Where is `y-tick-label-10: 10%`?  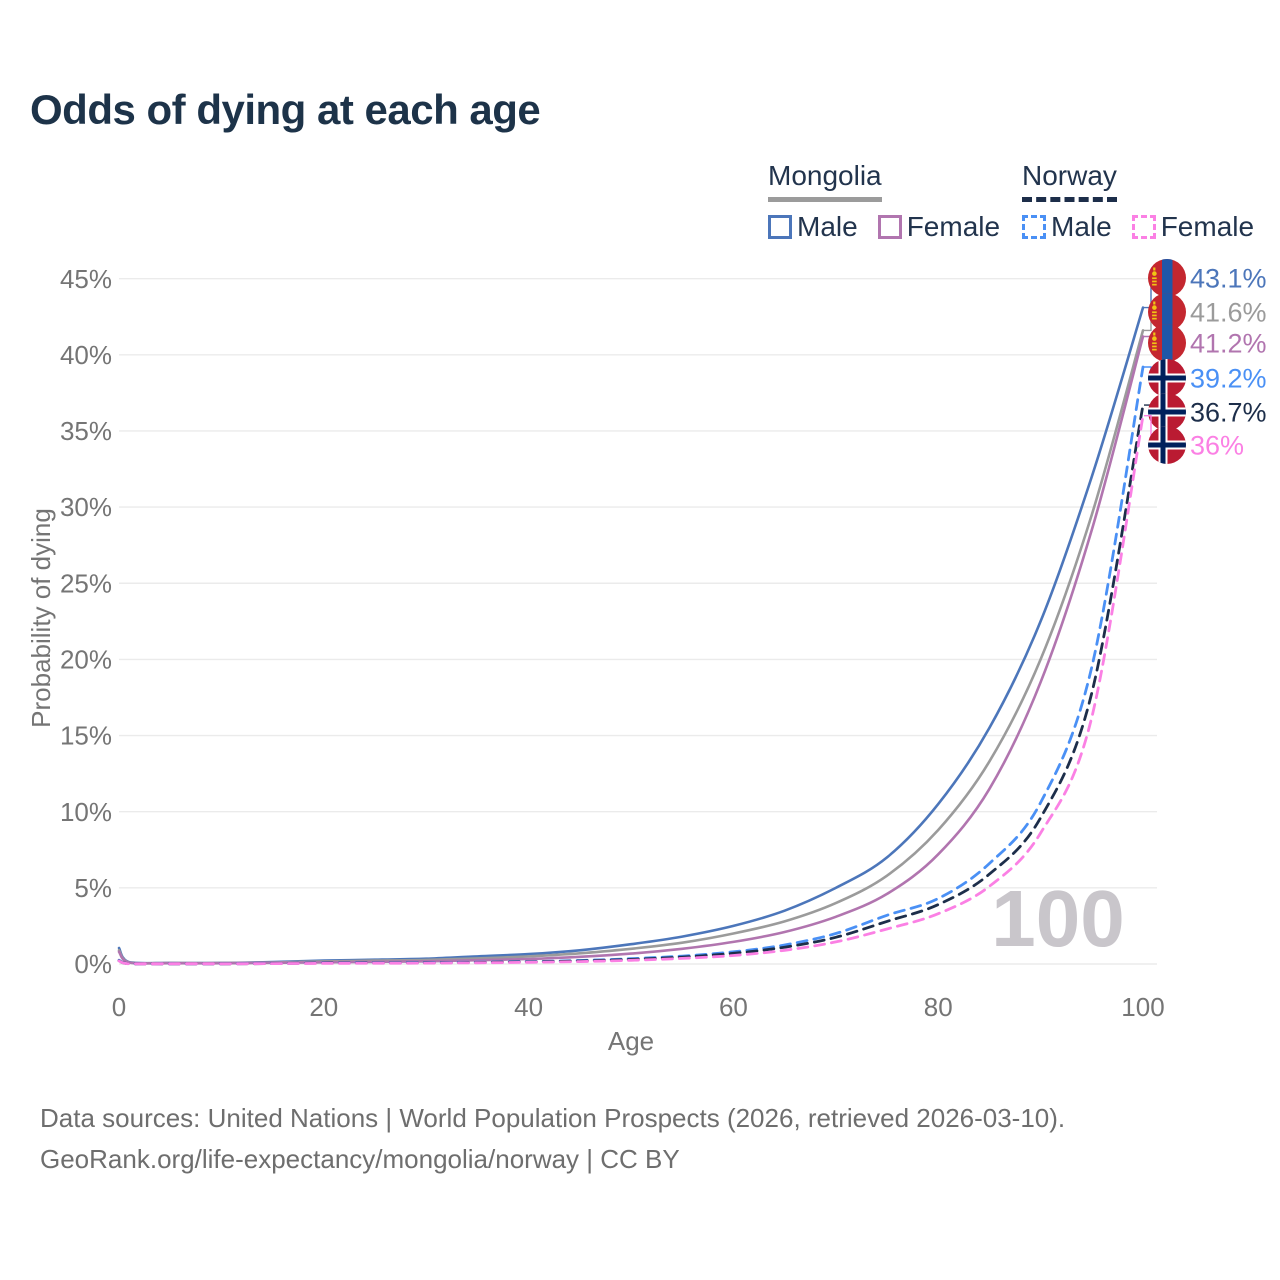 y-tick-label-10: 10% is located at coordinates (86, 812).